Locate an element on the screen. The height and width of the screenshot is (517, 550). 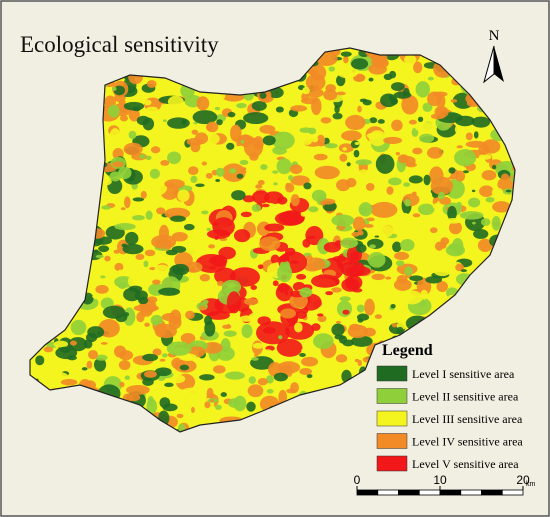
legend-swatch is located at coordinates (392, 373).